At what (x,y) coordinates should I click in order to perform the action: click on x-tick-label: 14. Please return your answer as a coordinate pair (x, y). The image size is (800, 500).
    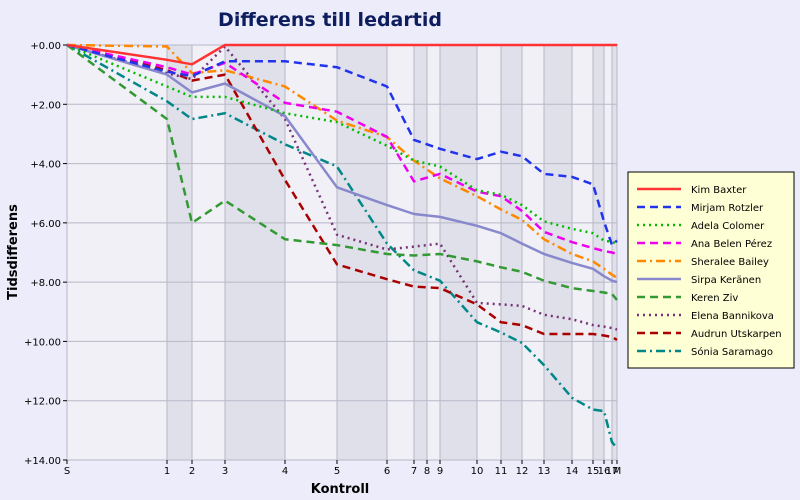
    Looking at the image, I should click on (572, 471).